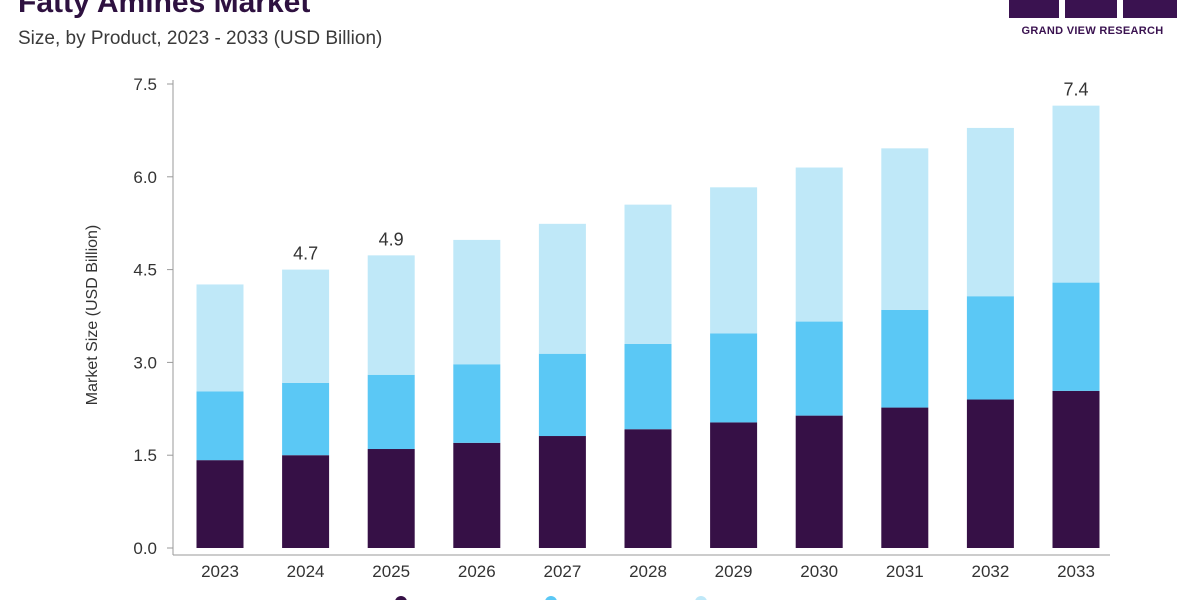  Describe the element at coordinates (477, 571) in the screenshot. I see `x-tick-label: 2026` at that location.